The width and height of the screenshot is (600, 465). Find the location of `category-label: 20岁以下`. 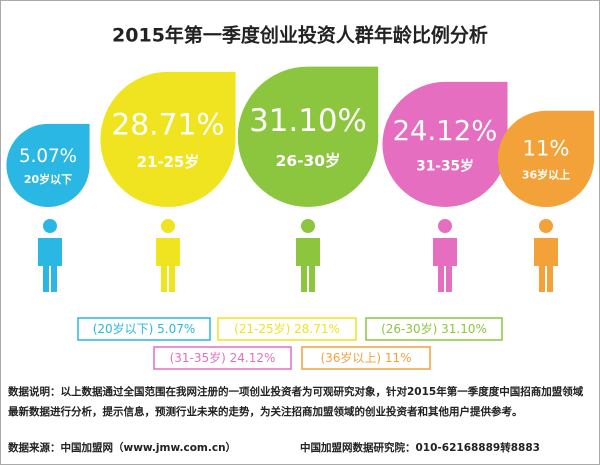

category-label: 20岁以下 is located at coordinates (48, 179).